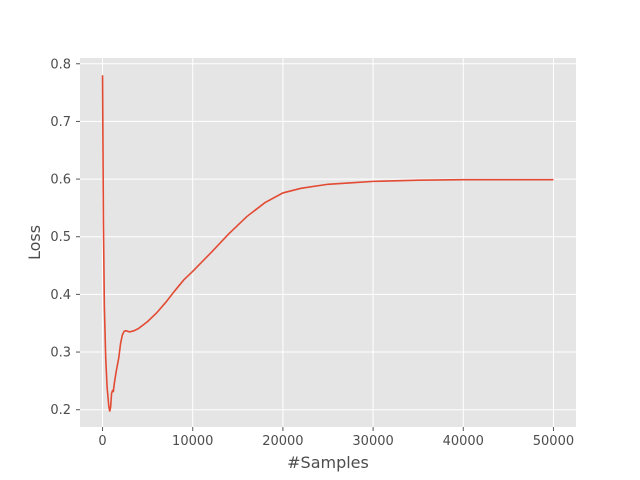 The height and width of the screenshot is (480, 640). Describe the element at coordinates (336, 438) in the screenshot. I see `x-axis-ticks: 0 10000 20000 30000 40000 50000` at that location.